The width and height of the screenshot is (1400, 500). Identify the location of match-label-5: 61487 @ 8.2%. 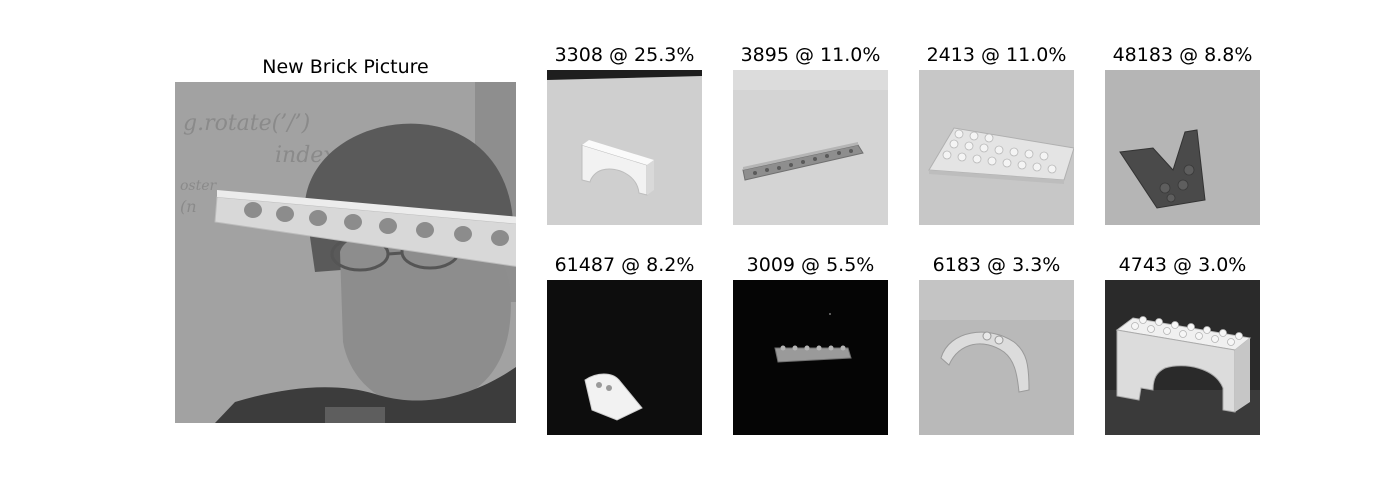
(624, 265).